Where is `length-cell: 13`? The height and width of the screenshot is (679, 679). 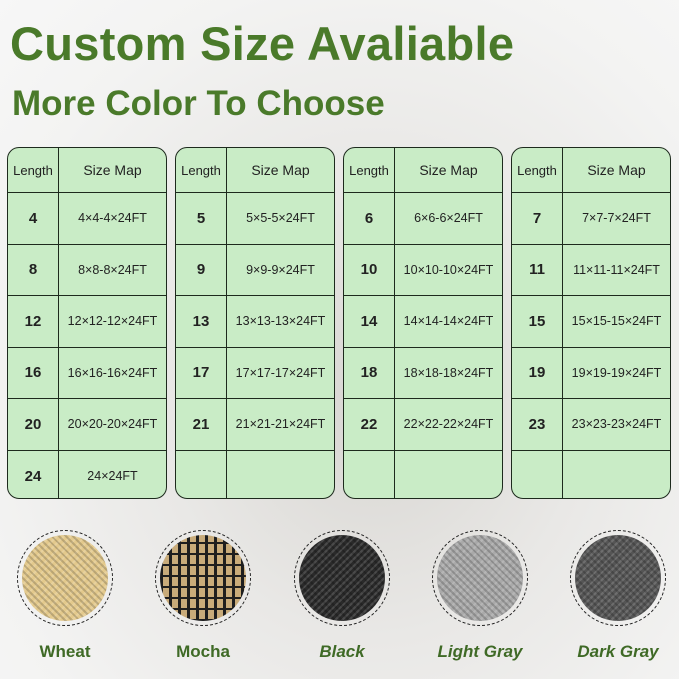 length-cell: 13 is located at coordinates (201, 321).